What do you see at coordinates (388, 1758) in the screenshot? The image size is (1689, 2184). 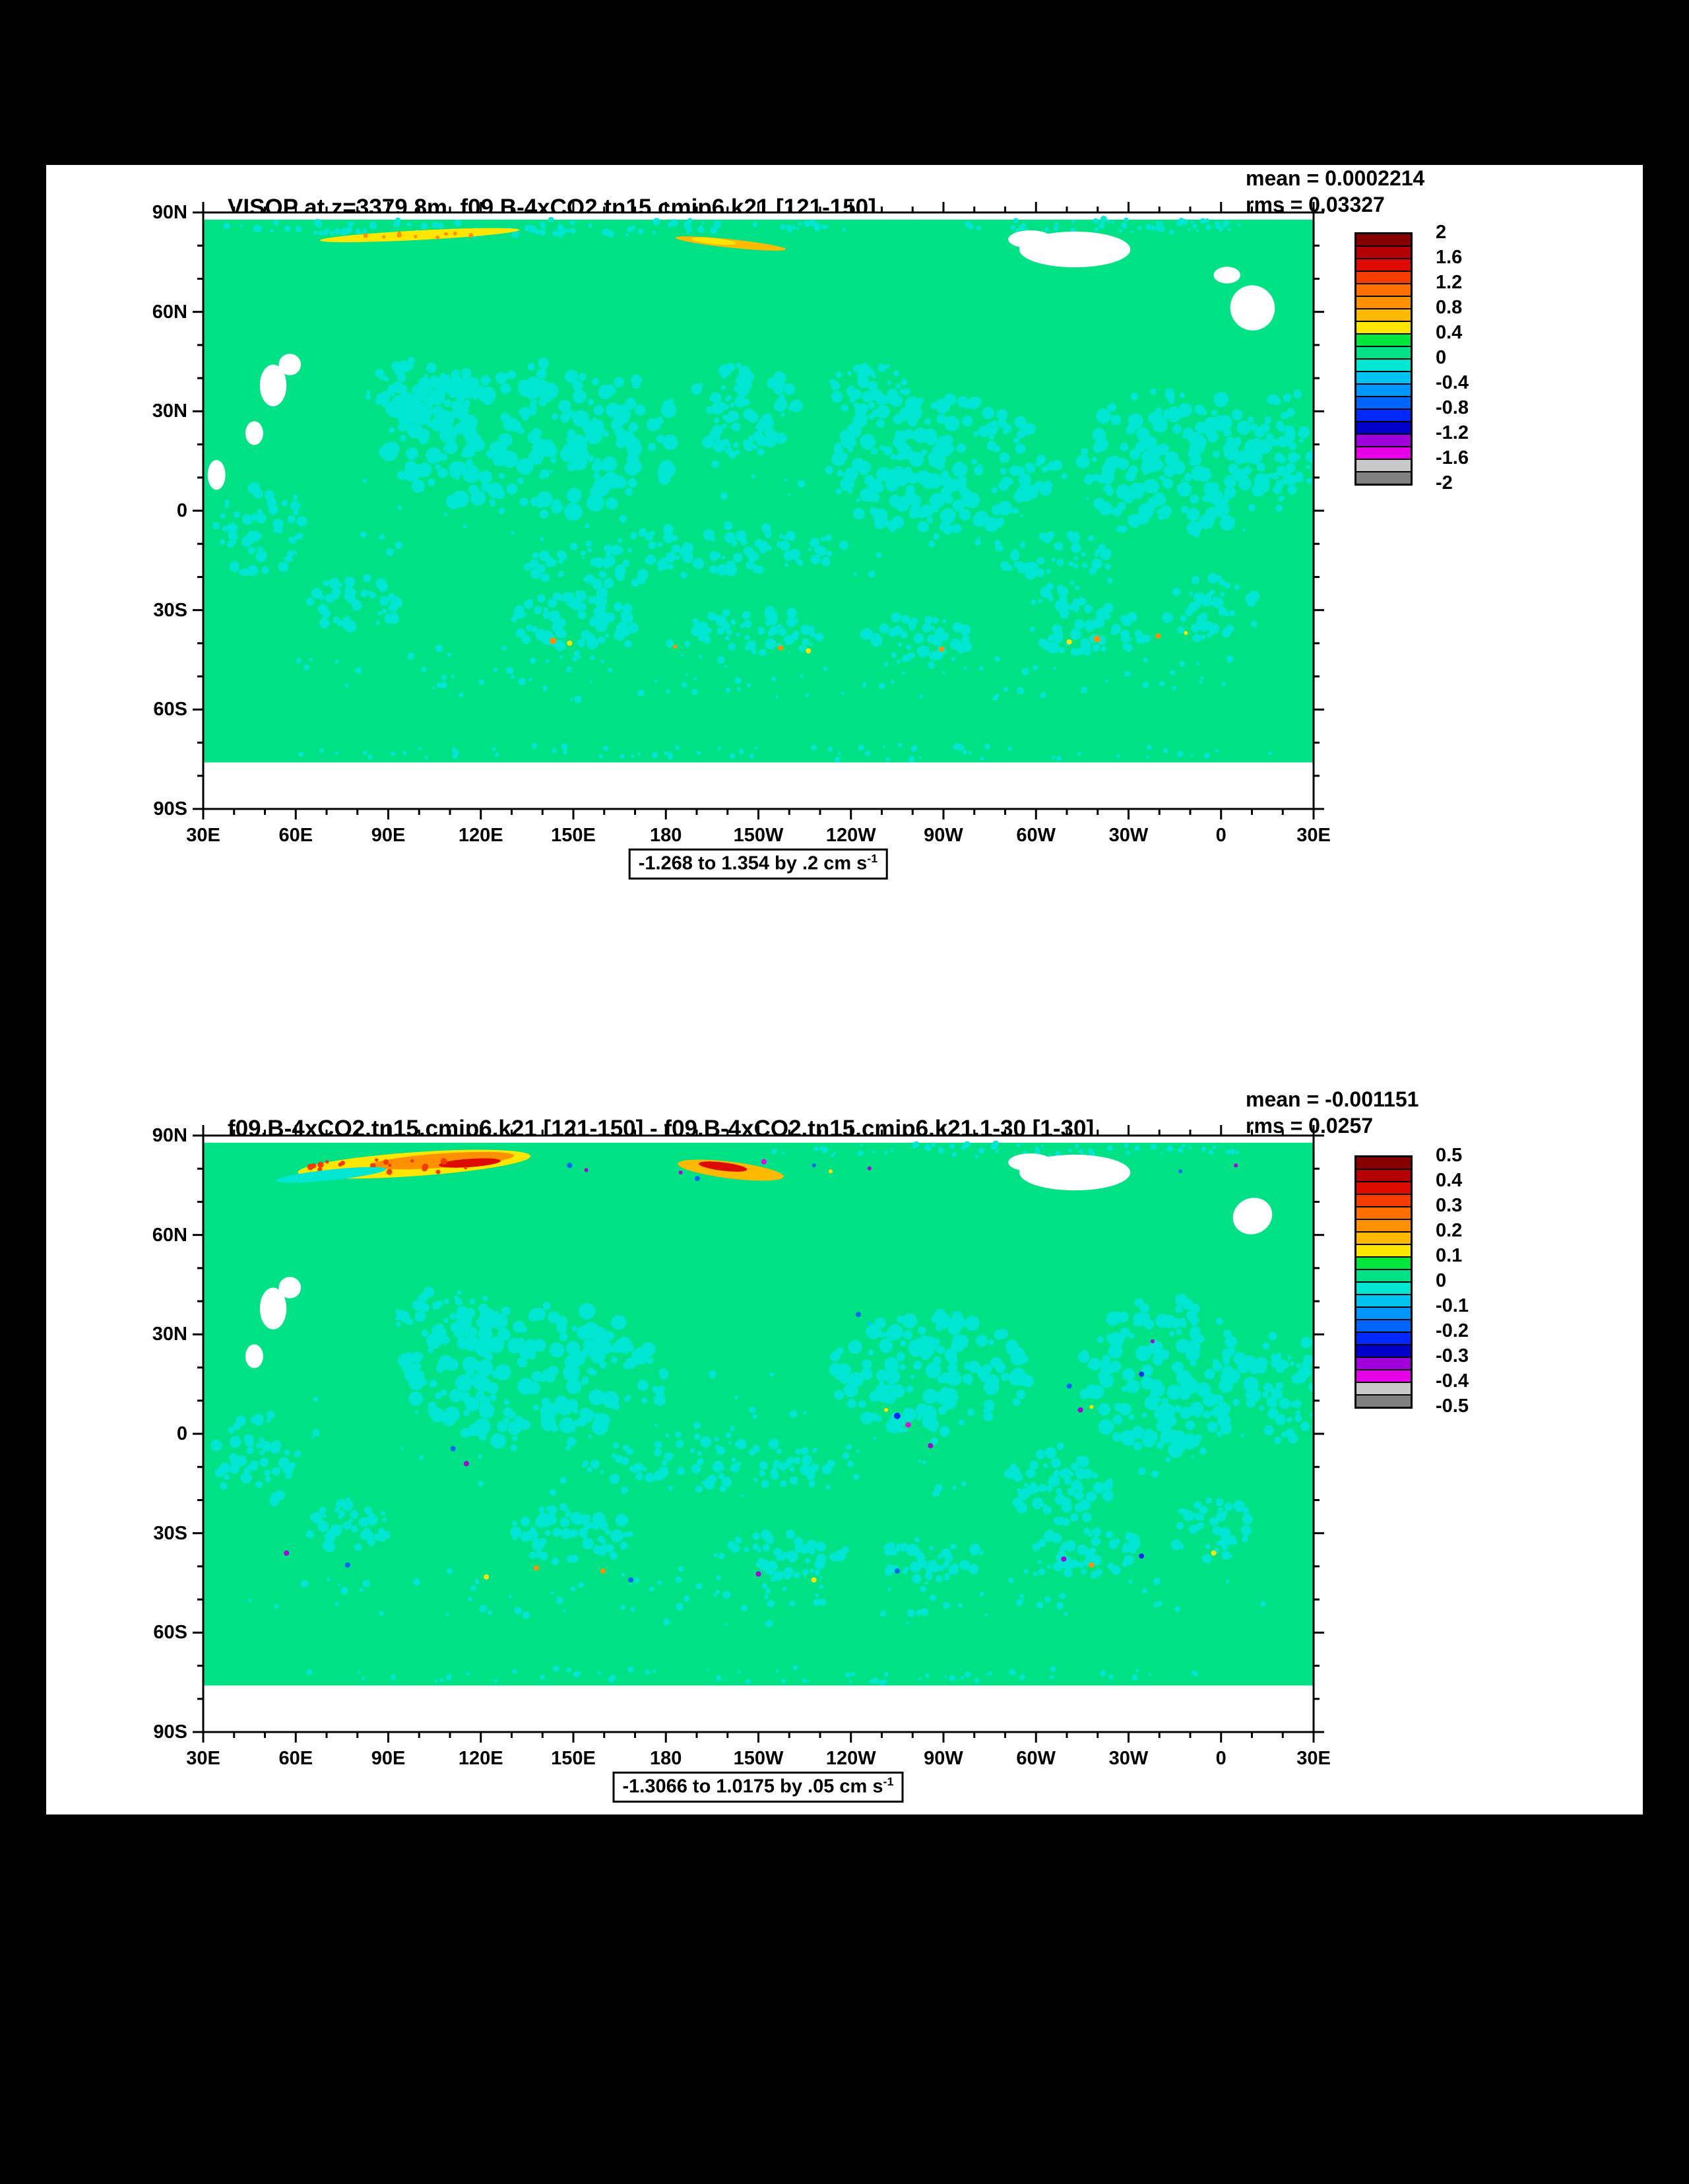 I see `lon-tick-label: 90E` at bounding box center [388, 1758].